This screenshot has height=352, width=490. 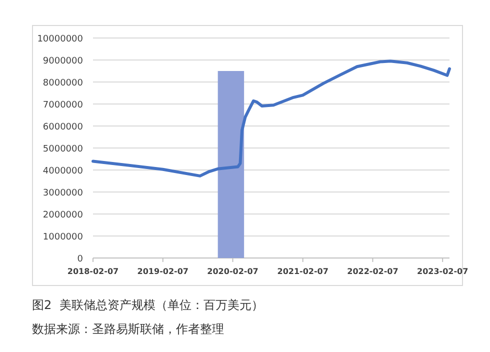 I want to click on y-tick-label: 10000000, so click(x=60, y=39).